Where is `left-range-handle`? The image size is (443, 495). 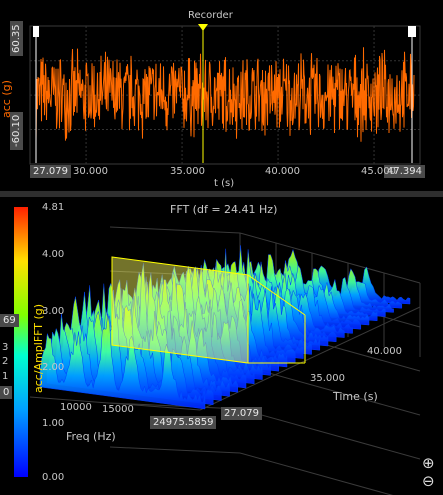
left-range-handle is located at coordinates (36, 31).